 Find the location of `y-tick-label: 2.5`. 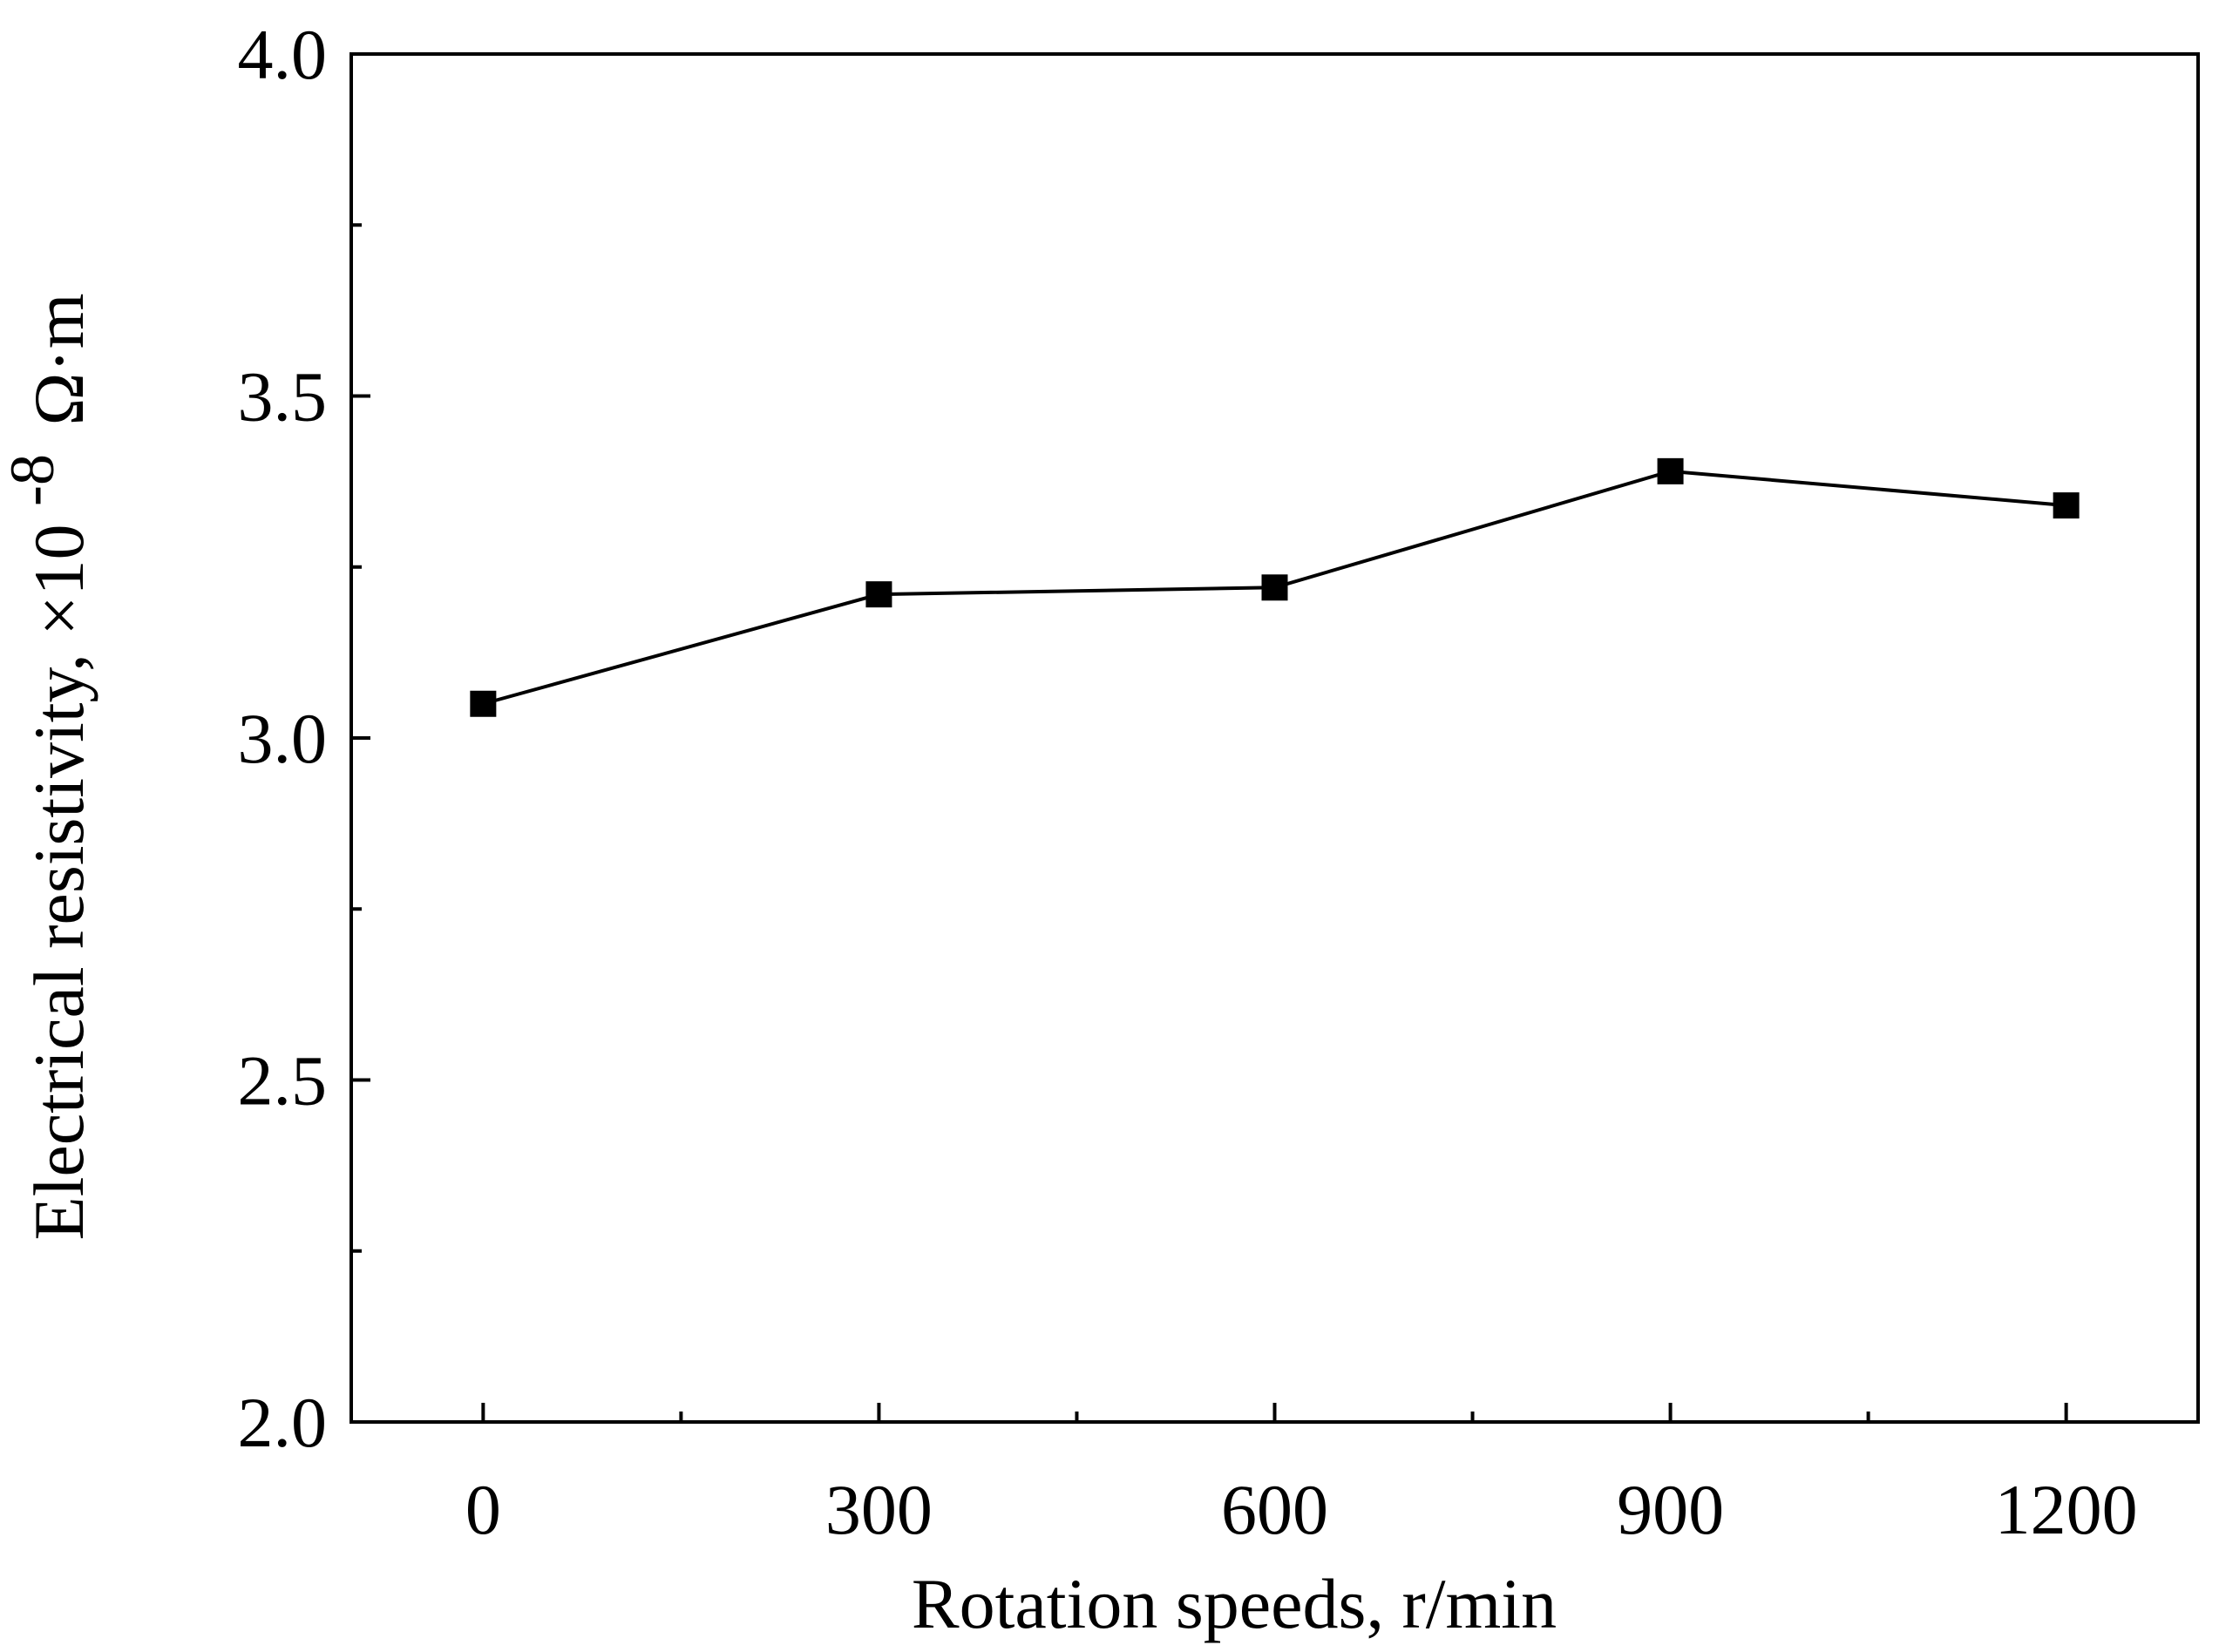

y-tick-label: 2.5 is located at coordinates (283, 1081).